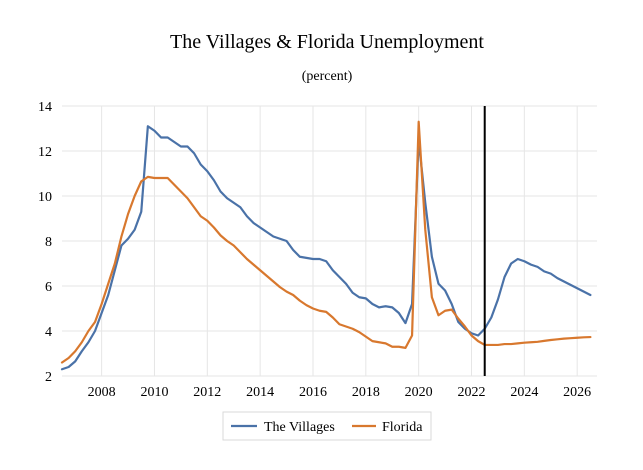  I want to click on legend: The Villages Florida, so click(327, 426).